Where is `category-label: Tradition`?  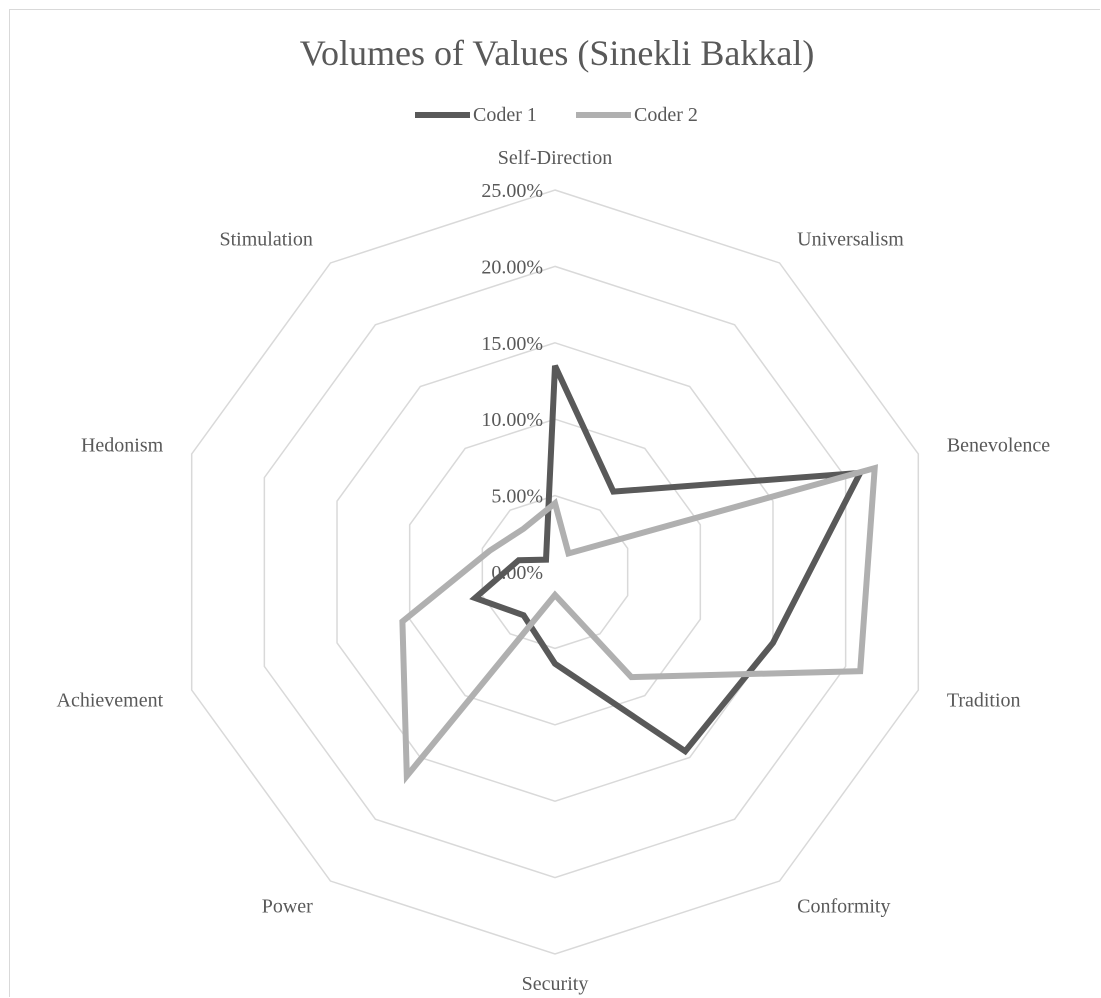
category-label: Tradition is located at coordinates (984, 700).